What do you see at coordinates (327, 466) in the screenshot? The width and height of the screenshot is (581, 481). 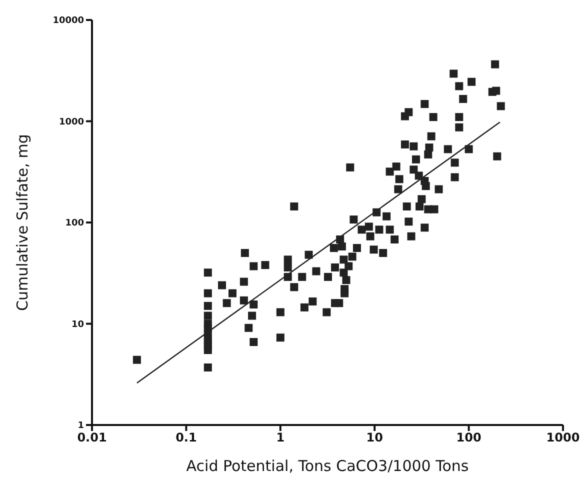 I see `x-axis-title: Acid Potential, Tons CaCO3/1000 Tons` at bounding box center [327, 466].